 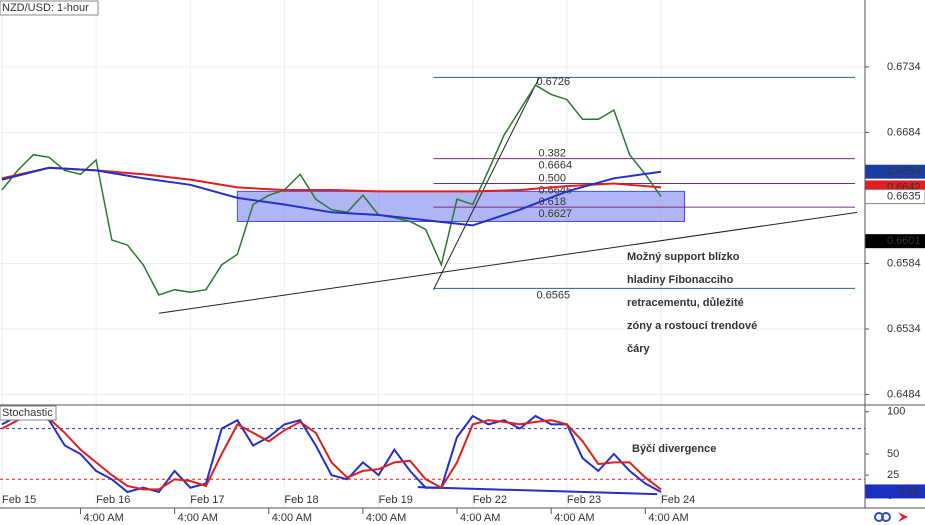 What do you see at coordinates (674, 449) in the screenshot?
I see `annotation: Býčí divergence` at bounding box center [674, 449].